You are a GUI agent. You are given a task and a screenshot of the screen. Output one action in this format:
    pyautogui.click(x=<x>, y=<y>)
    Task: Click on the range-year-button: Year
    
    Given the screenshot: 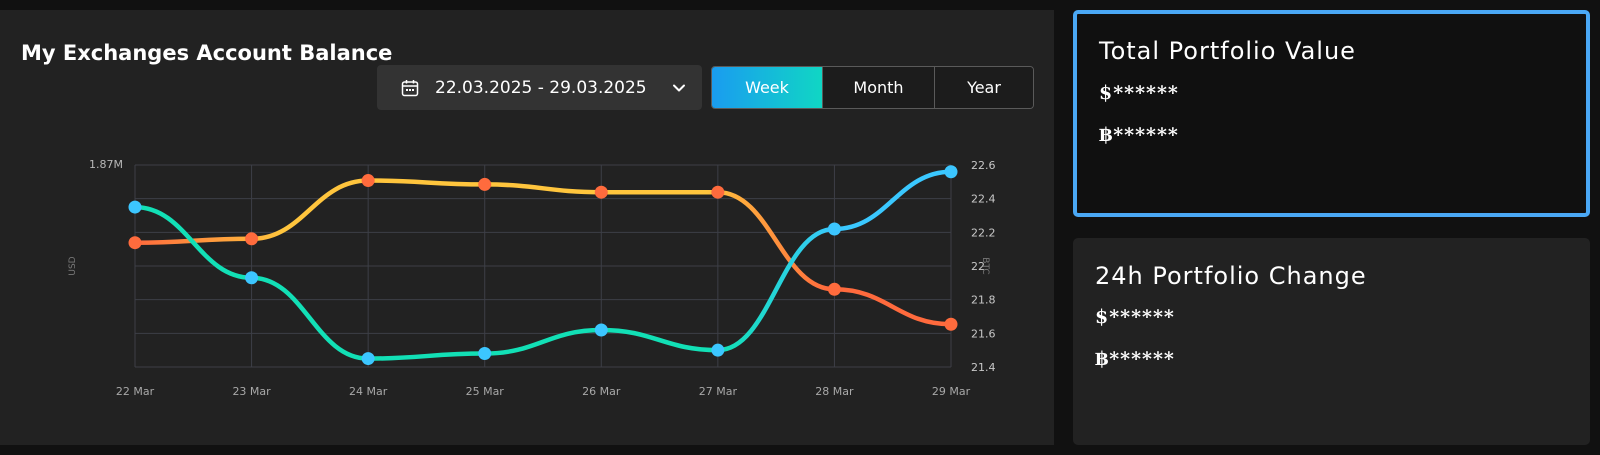 What is the action you would take?
    pyautogui.click(x=983, y=87)
    